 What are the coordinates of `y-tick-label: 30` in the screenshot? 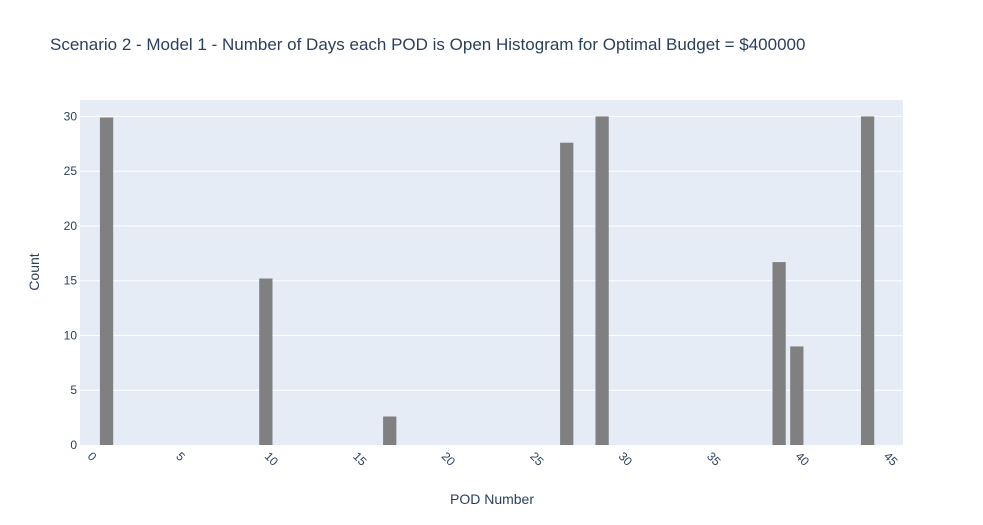 It's located at (71, 116).